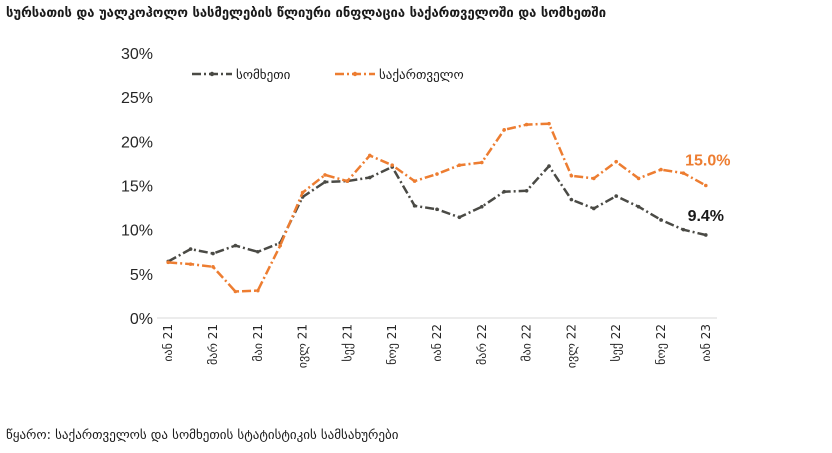 The width and height of the screenshot is (832, 453). Describe the element at coordinates (392, 344) in the screenshot. I see `x-tick-label: ნოე 21` at that location.